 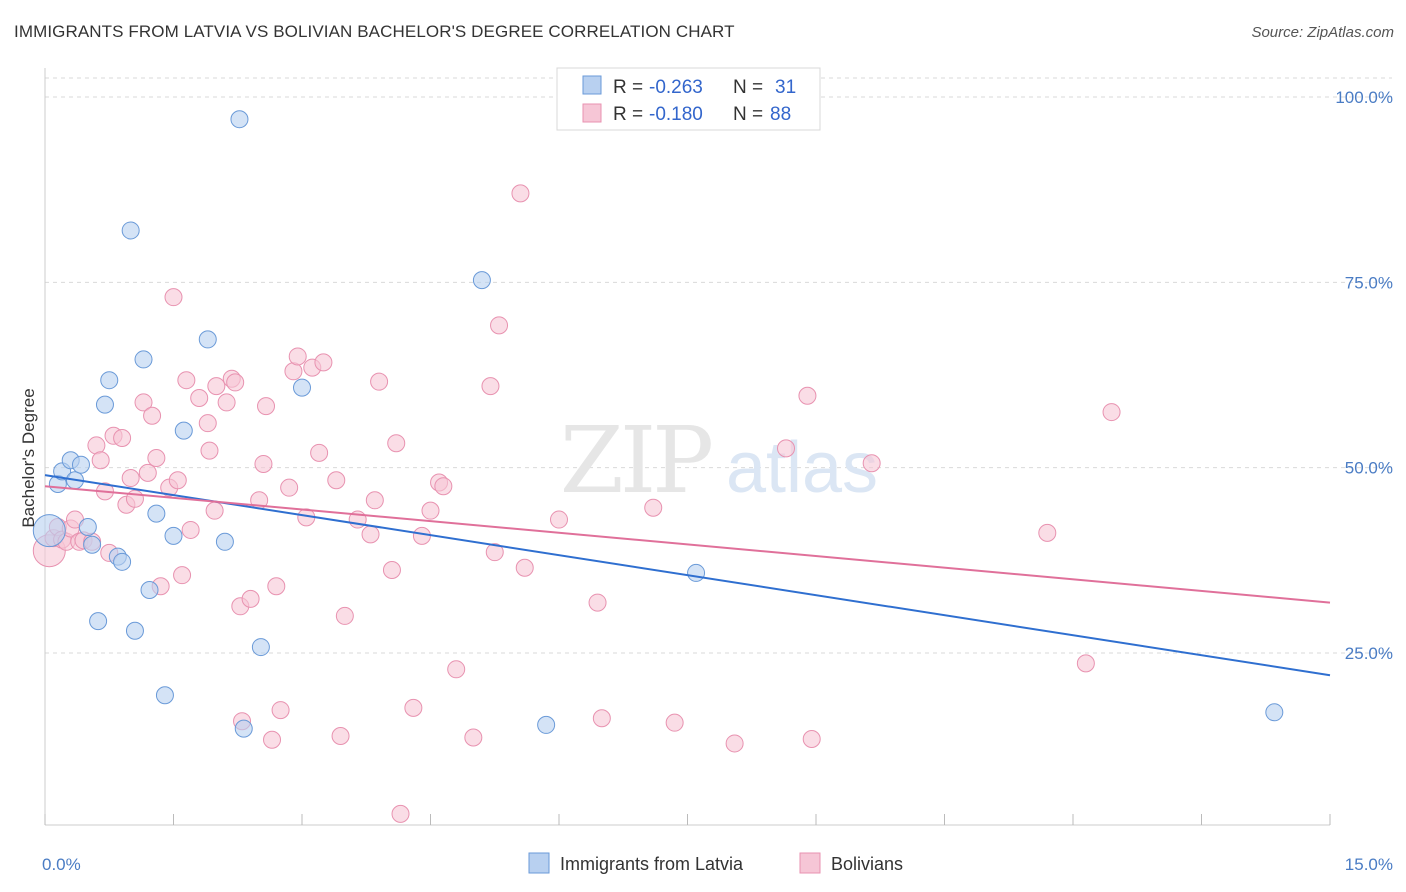 What do you see at coordinates (1369, 653) in the screenshot?
I see `y-tick-label-0: 25.0%` at bounding box center [1369, 653].